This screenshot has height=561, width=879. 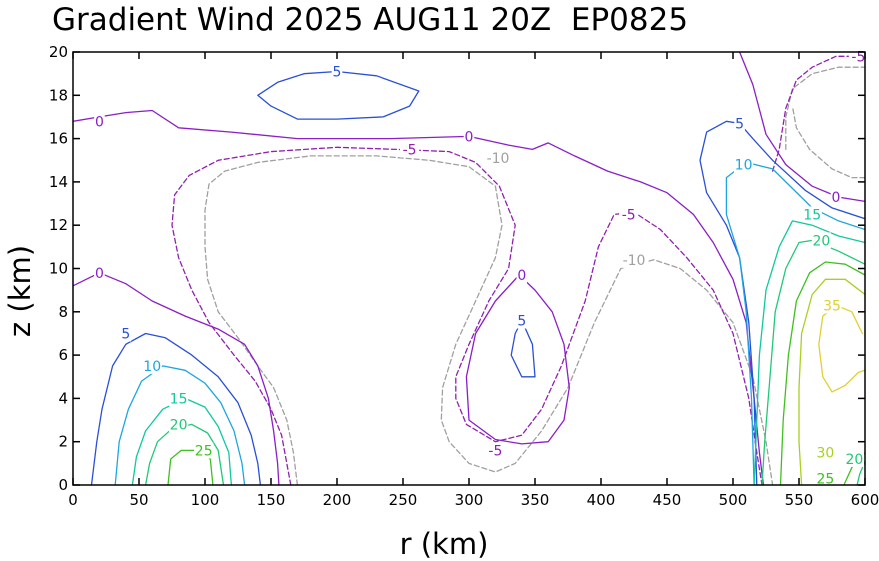 I want to click on contour-label-2: -10, so click(x=498, y=159).